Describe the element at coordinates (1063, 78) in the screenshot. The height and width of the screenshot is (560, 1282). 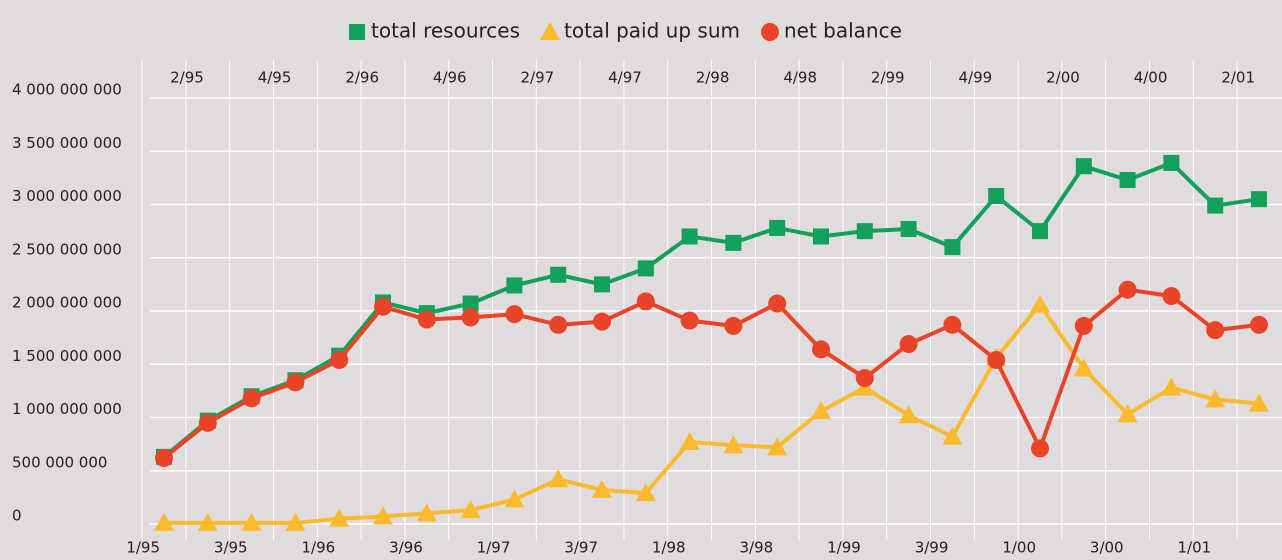
I see `x-tick-label: 2/00` at that location.